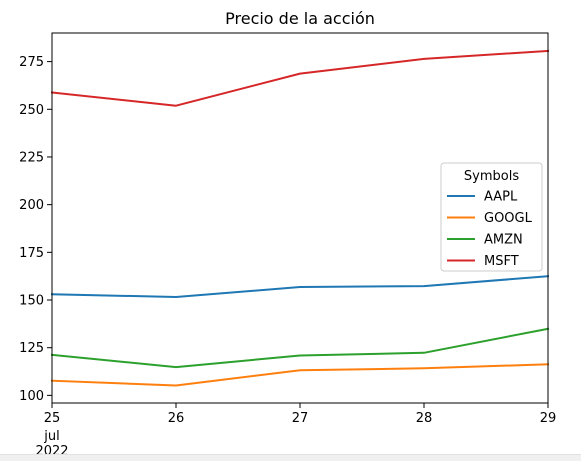  Describe the element at coordinates (491, 176) in the screenshot. I see `legend-title: Symbols` at that location.